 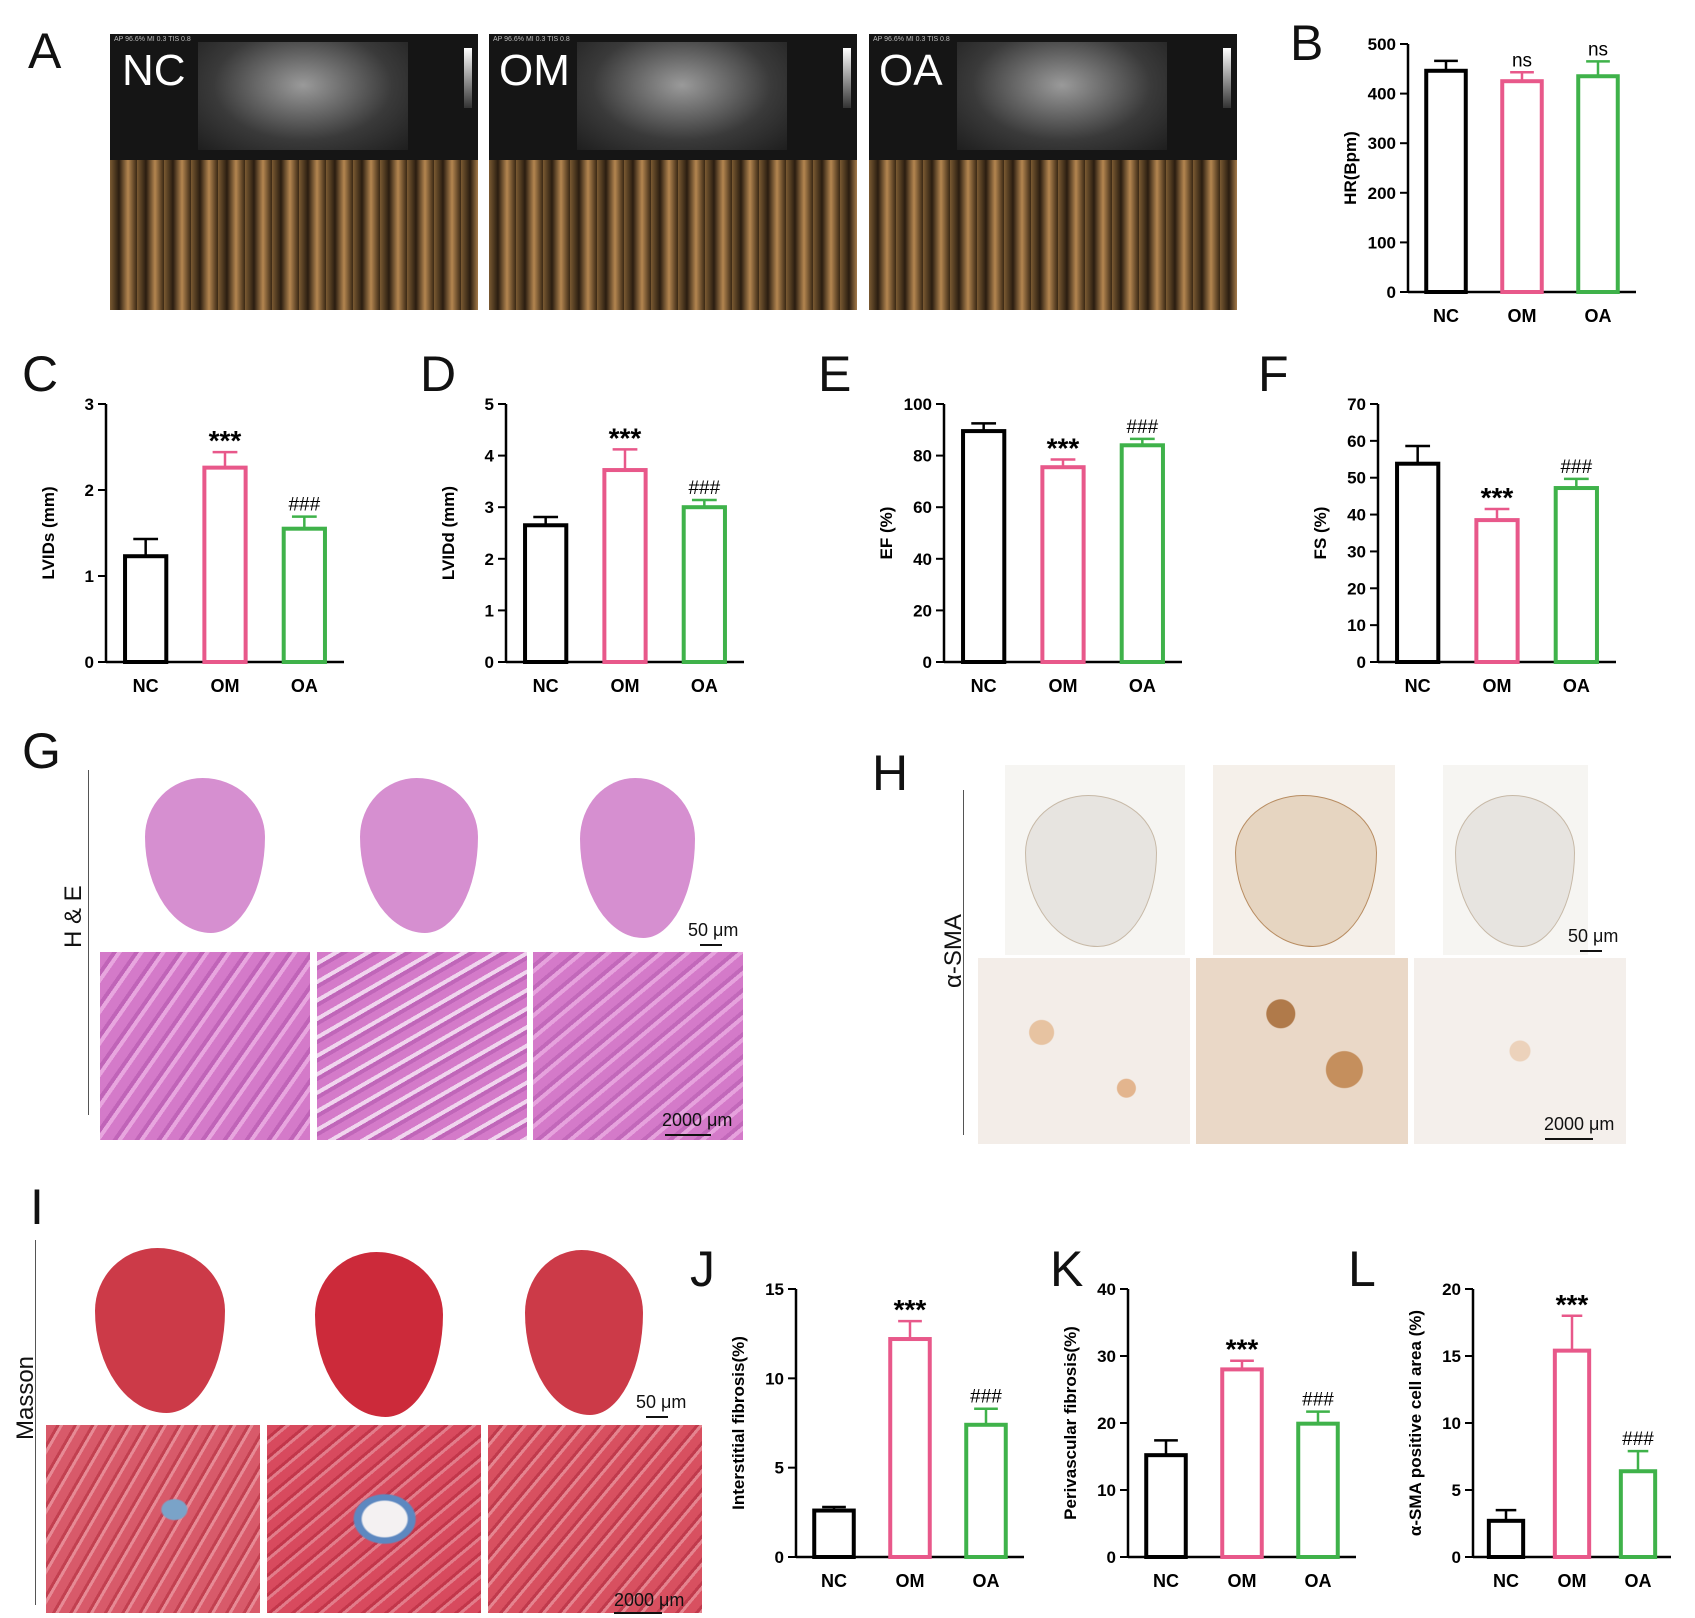 What do you see at coordinates (89, 576) in the screenshot?
I see `chart-c-ytick-label: 1` at bounding box center [89, 576].